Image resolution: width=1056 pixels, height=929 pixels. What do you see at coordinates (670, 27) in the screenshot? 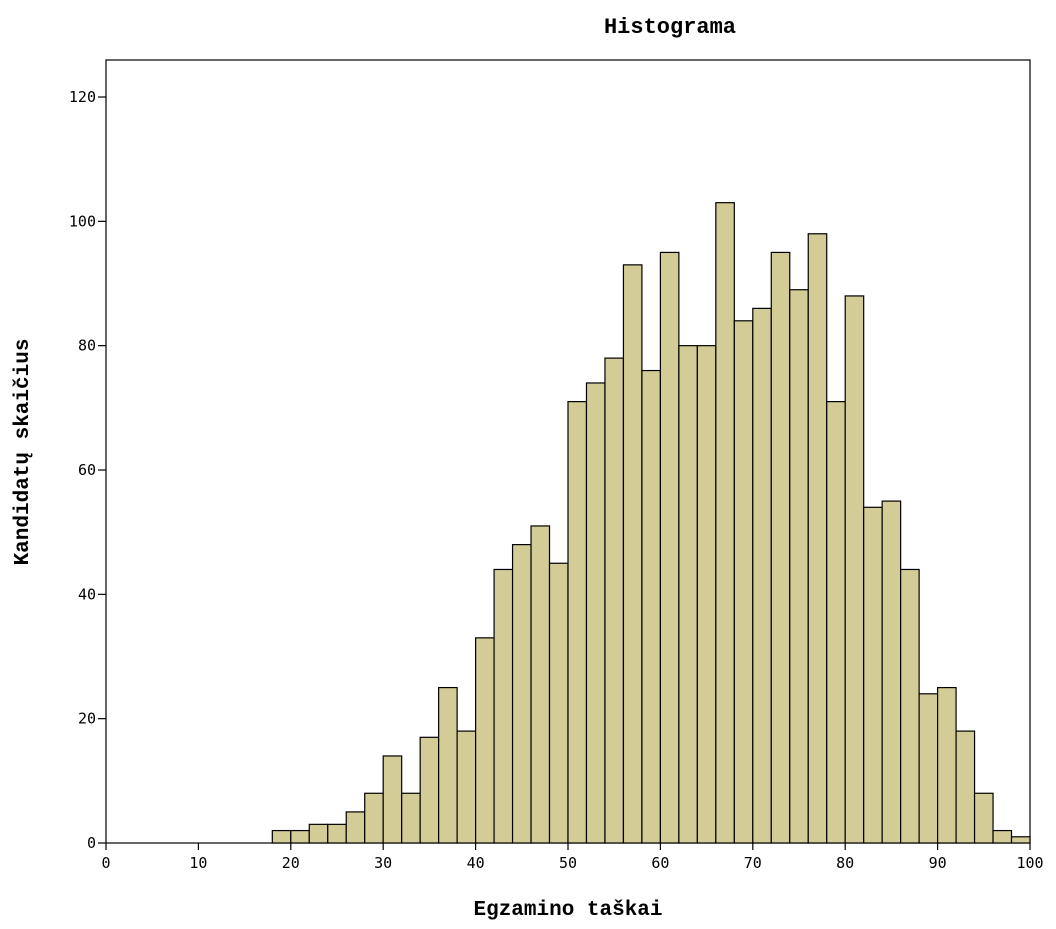
I see `chart-title: Histograma` at bounding box center [670, 27].